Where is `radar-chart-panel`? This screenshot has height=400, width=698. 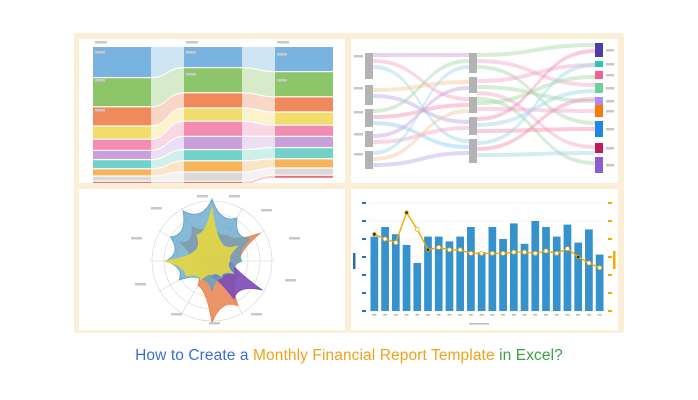
radar-chart-panel is located at coordinates (212, 259).